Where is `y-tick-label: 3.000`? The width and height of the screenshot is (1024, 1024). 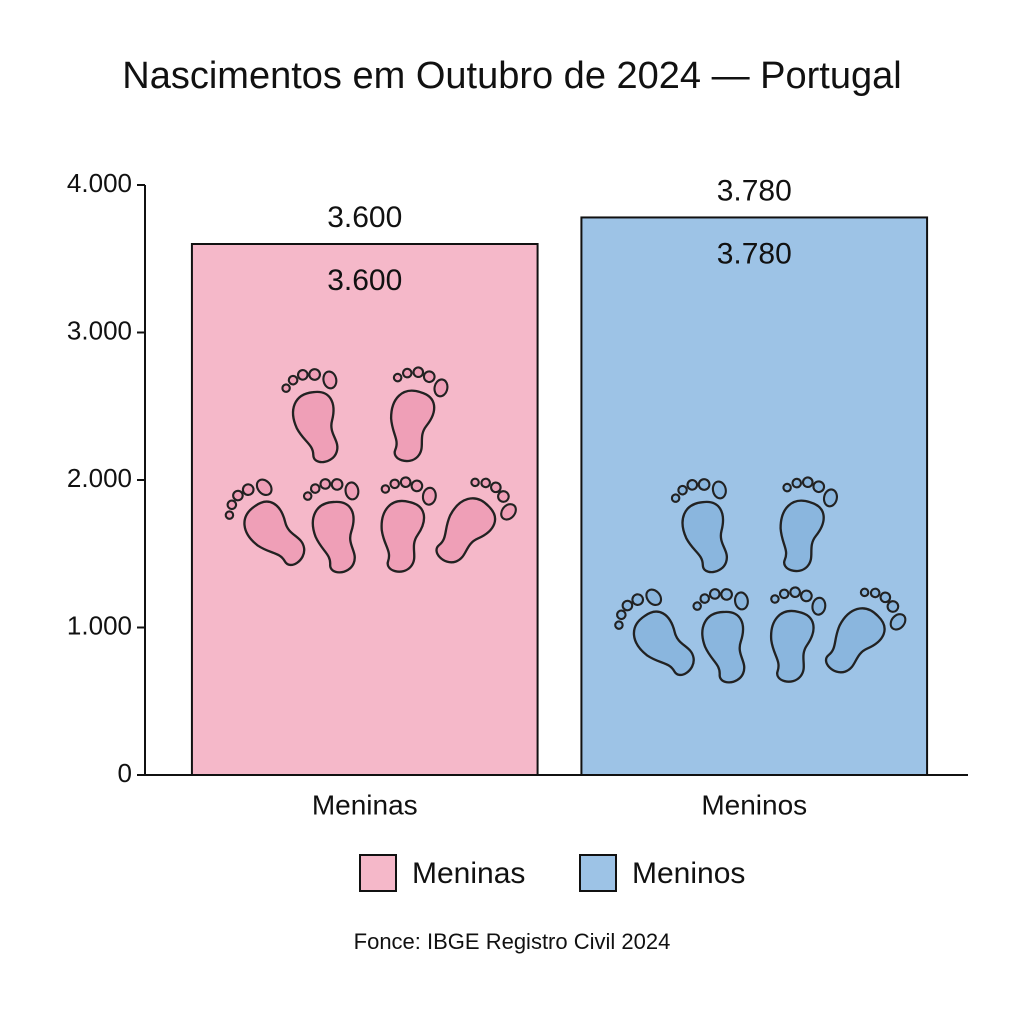
y-tick-label: 3.000 is located at coordinates (99, 330).